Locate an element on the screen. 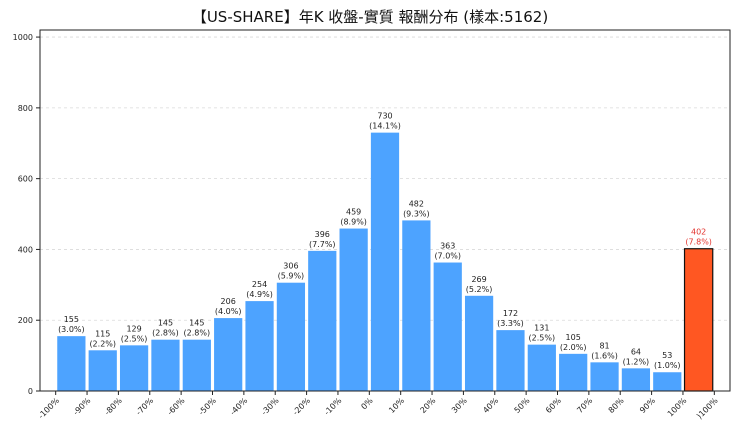  bar-value-label: 254 is located at coordinates (259, 284).